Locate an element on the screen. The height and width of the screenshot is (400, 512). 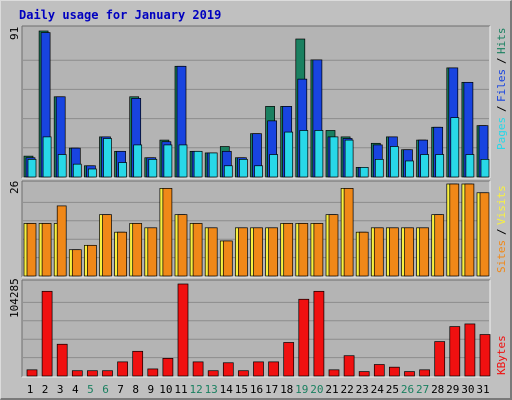
kbytes-max-label: 104285 is located at coordinates (14, 298).